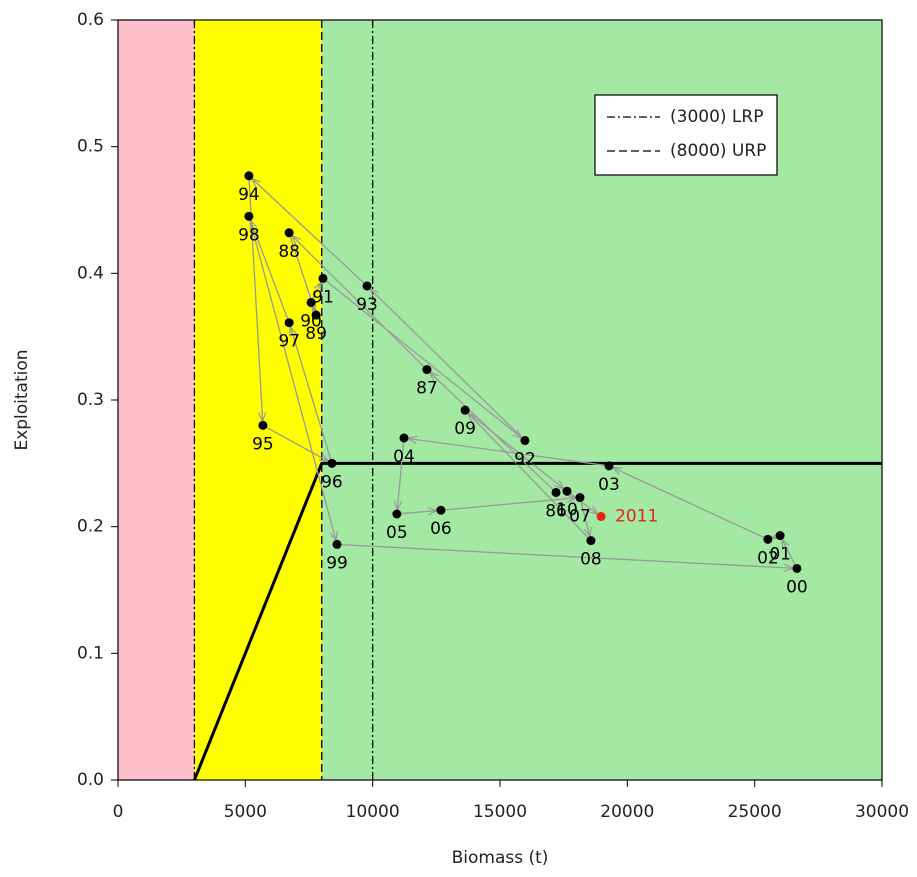 The height and width of the screenshot is (877, 917). I want to click on y-tick-label: 0.2, so click(90, 527).